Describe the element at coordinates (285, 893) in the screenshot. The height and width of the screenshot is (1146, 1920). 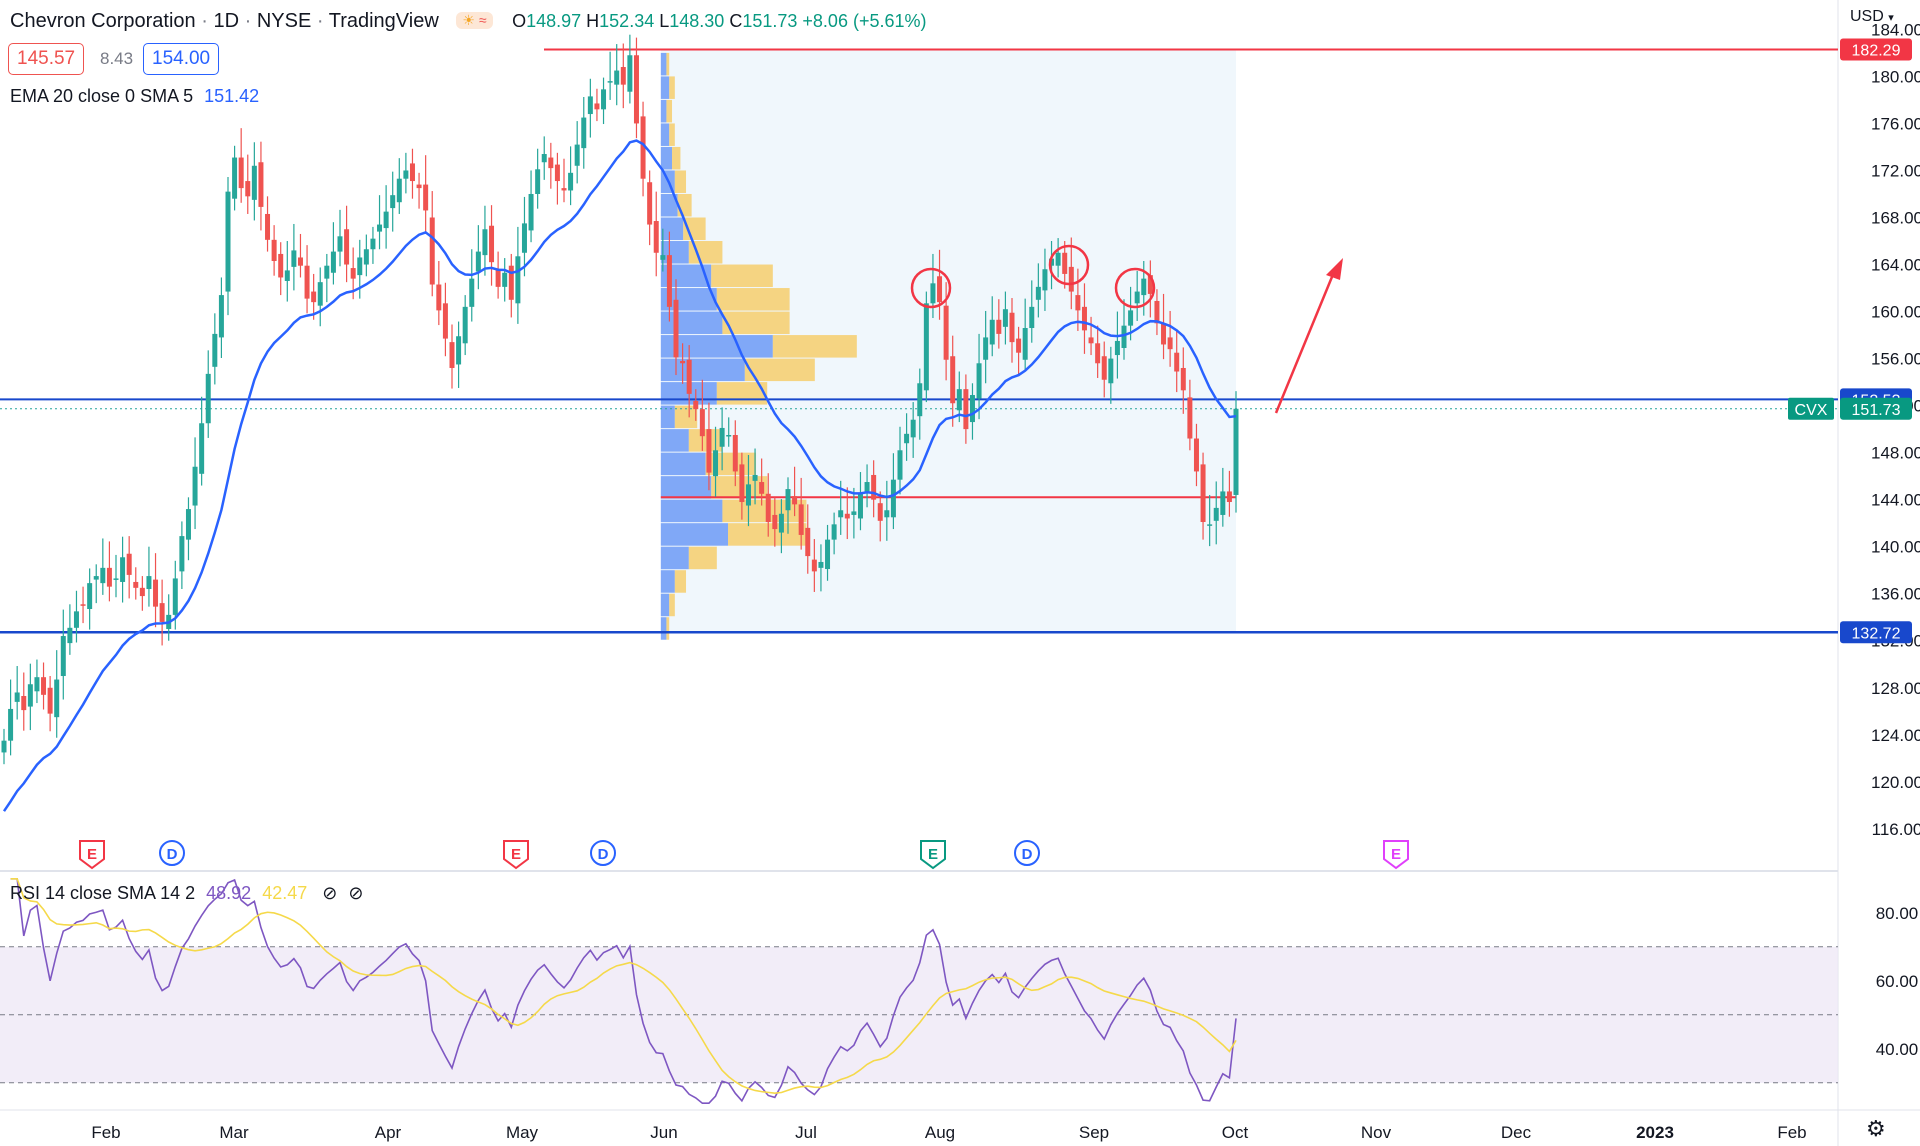
I see `rsi-sma-value: 42.47` at that location.